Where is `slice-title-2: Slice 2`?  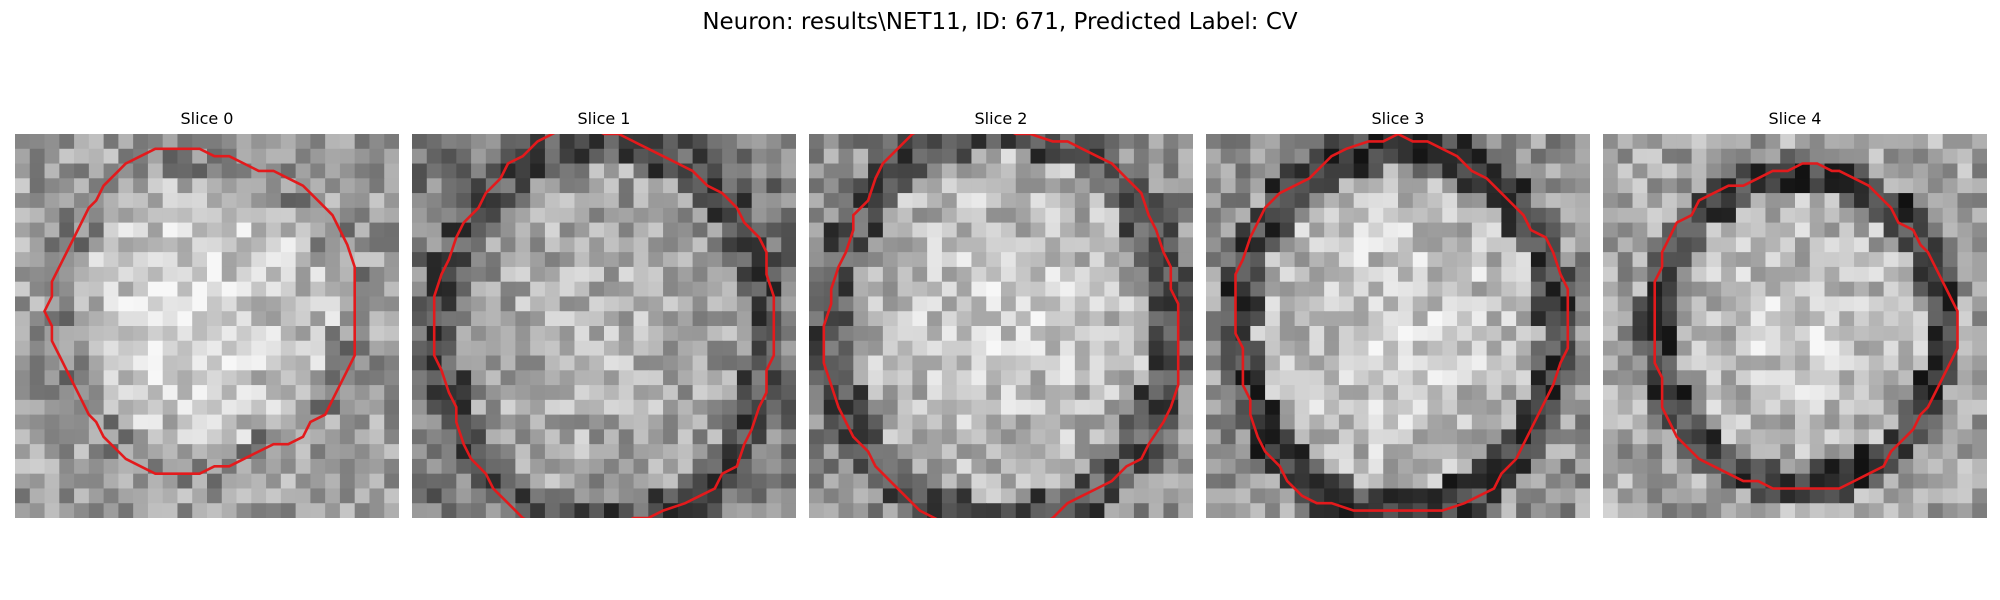 slice-title-2: Slice 2 is located at coordinates (1001, 118).